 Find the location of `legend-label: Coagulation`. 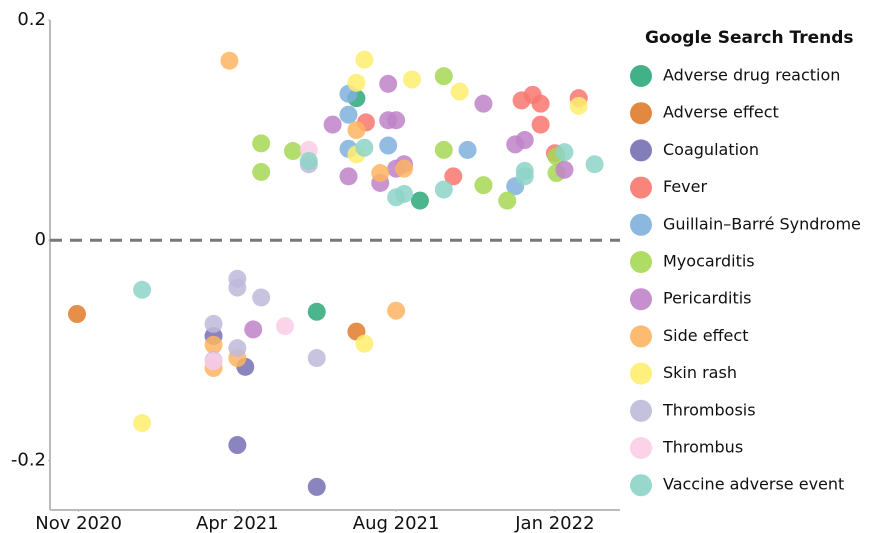

legend-label: Coagulation is located at coordinates (711, 149).